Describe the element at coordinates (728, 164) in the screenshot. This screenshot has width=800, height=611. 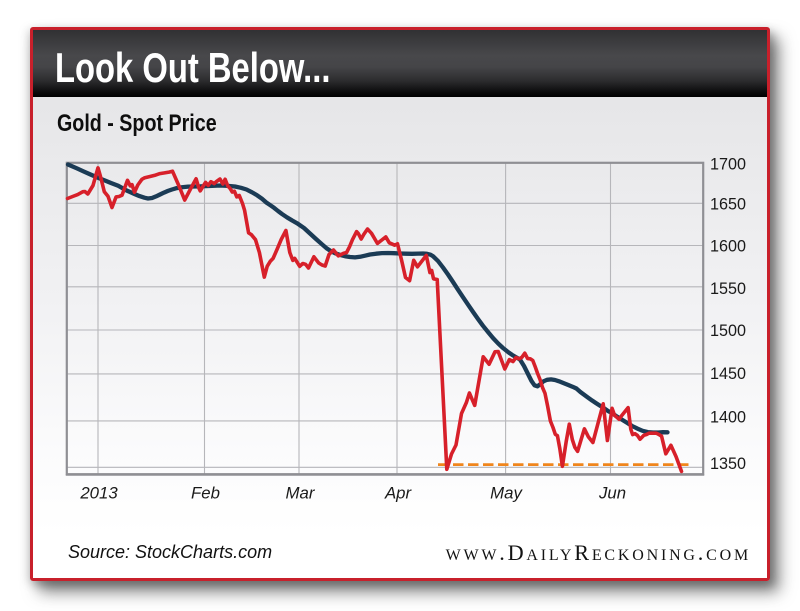
I see `svg-text: 1700` at that location.